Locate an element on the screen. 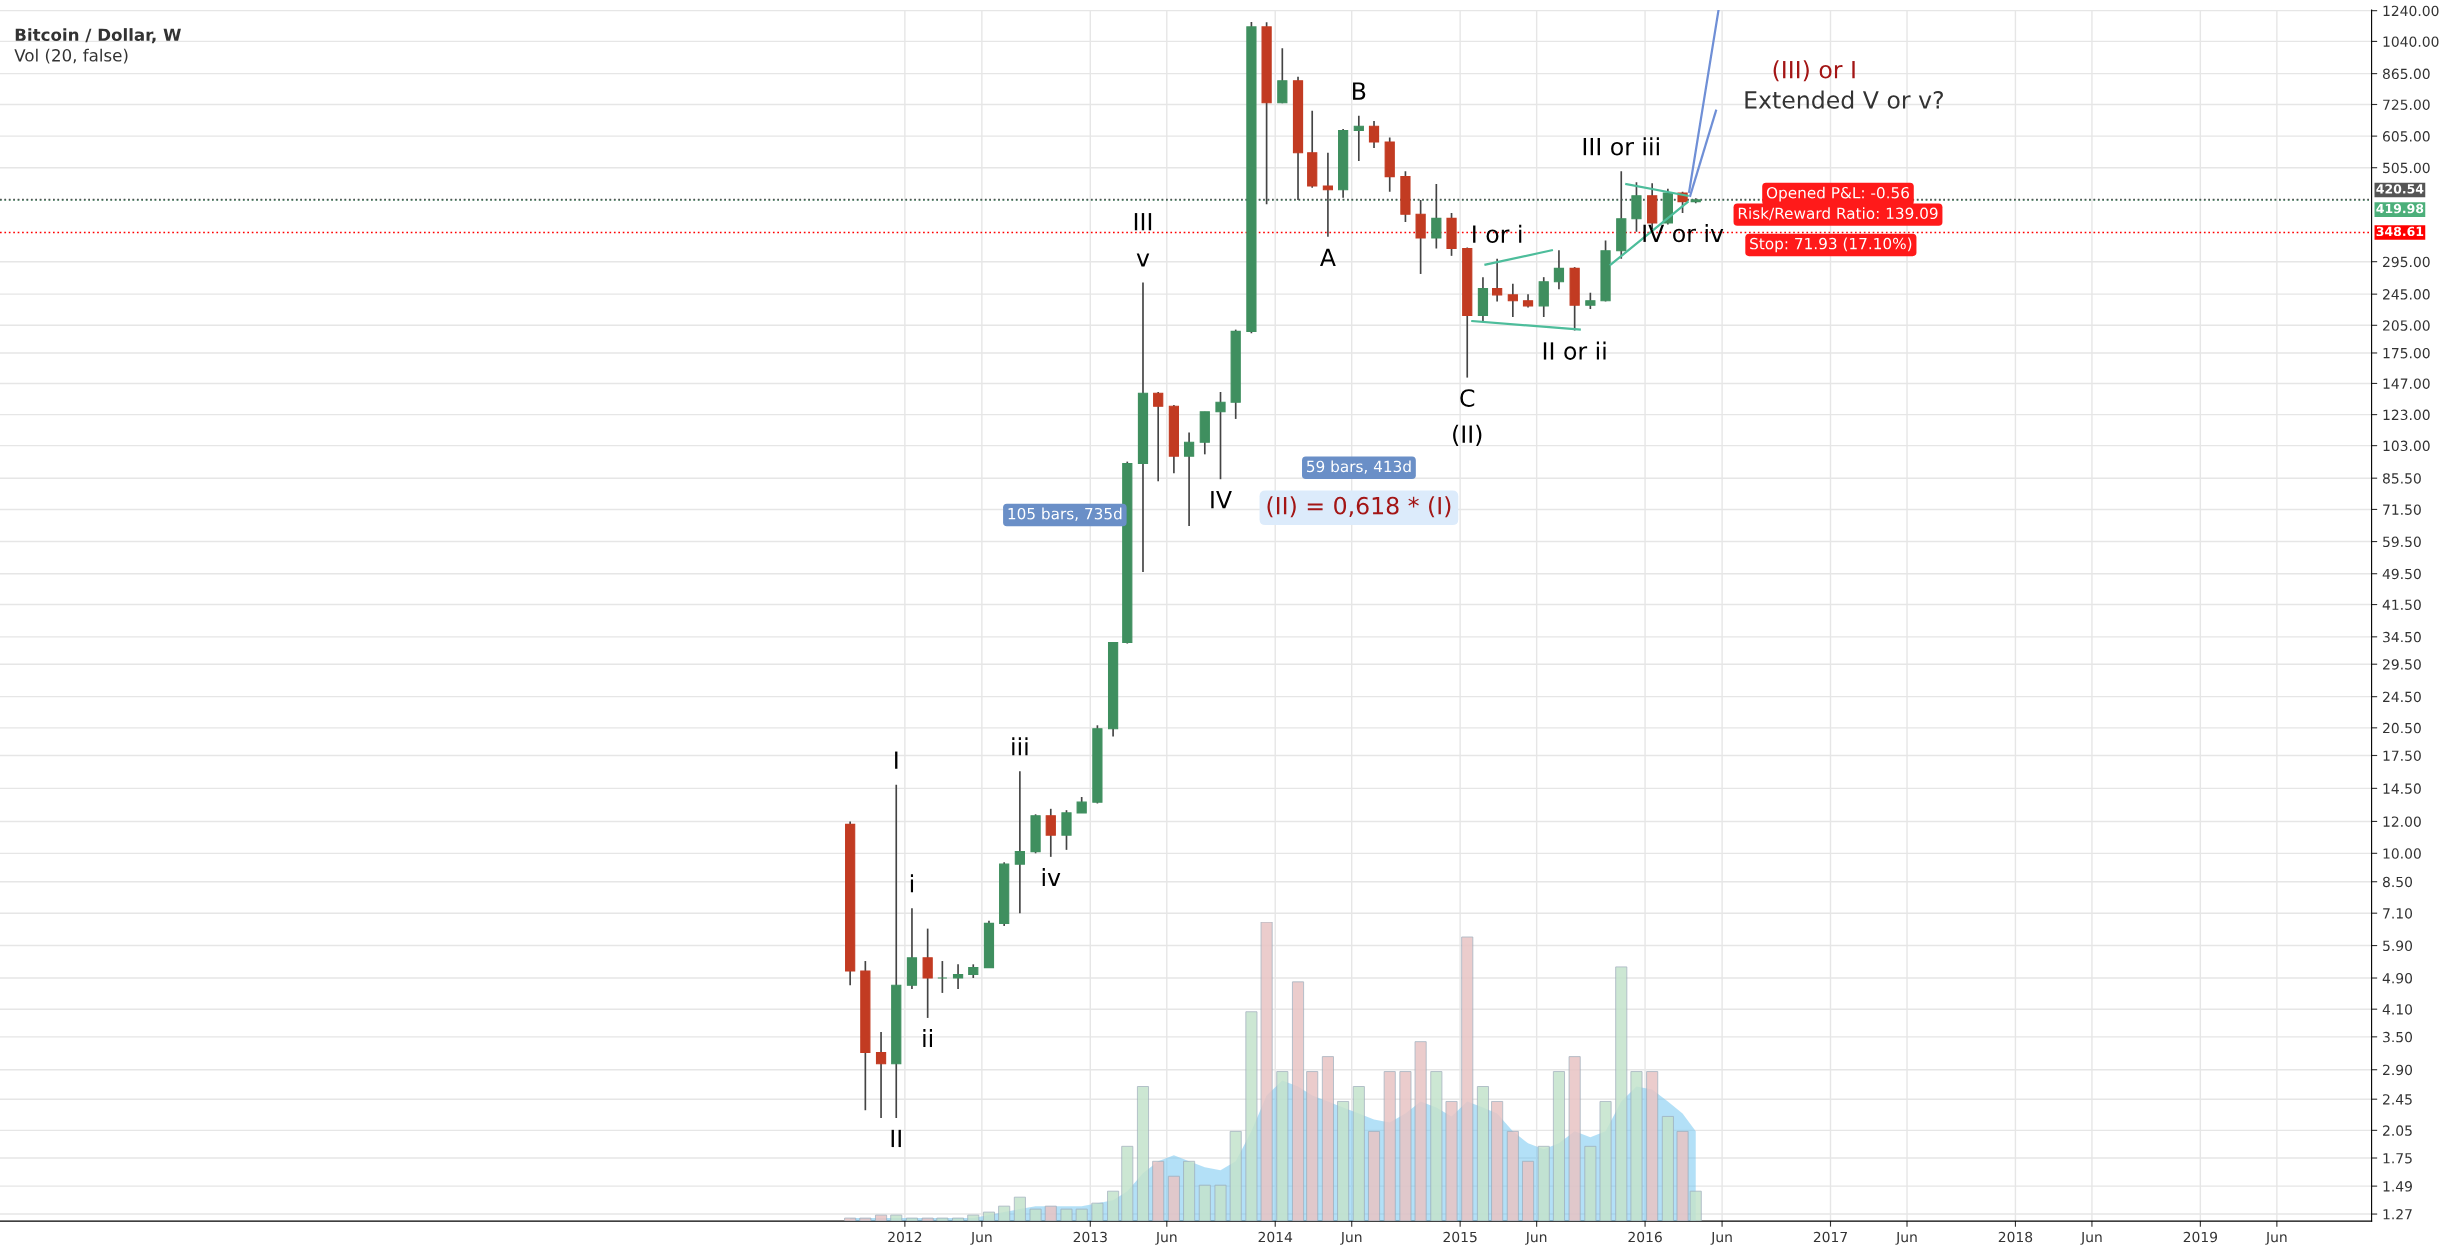 The image size is (2450, 1246). annotation: (III) or I is located at coordinates (1814, 71).